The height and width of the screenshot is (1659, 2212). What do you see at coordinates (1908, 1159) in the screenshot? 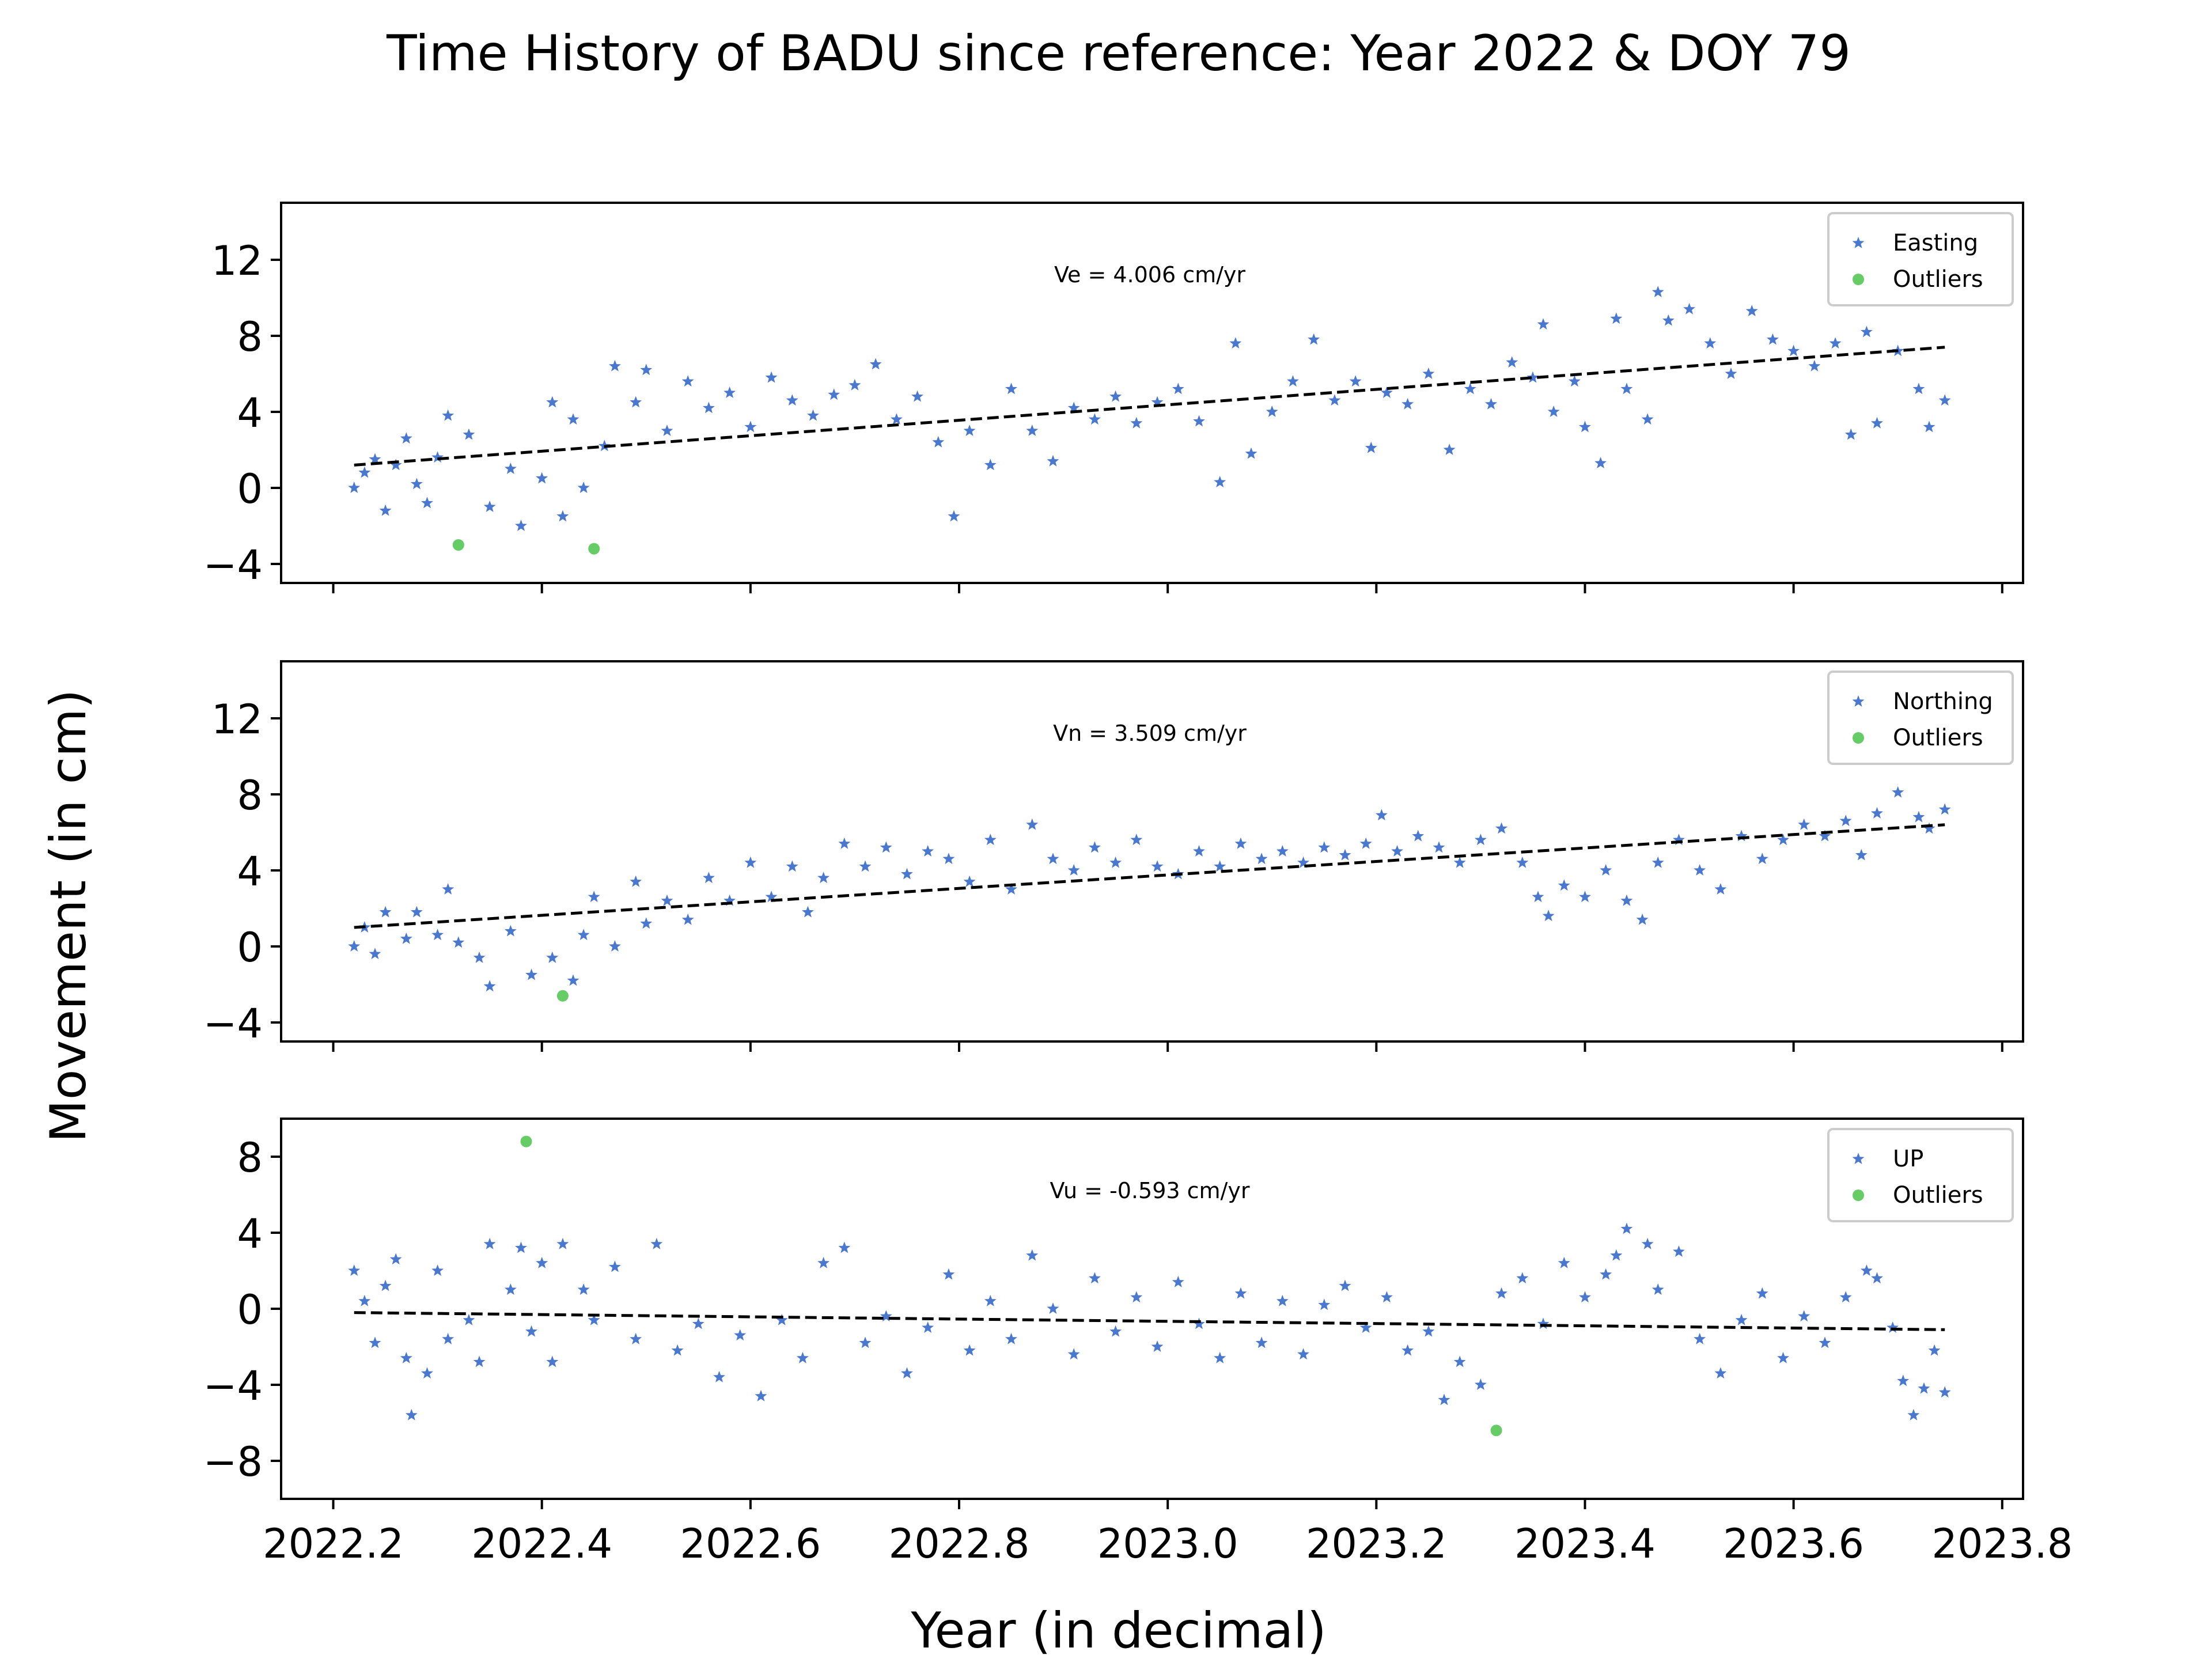
I see `legend-label-series: UP` at bounding box center [1908, 1159].